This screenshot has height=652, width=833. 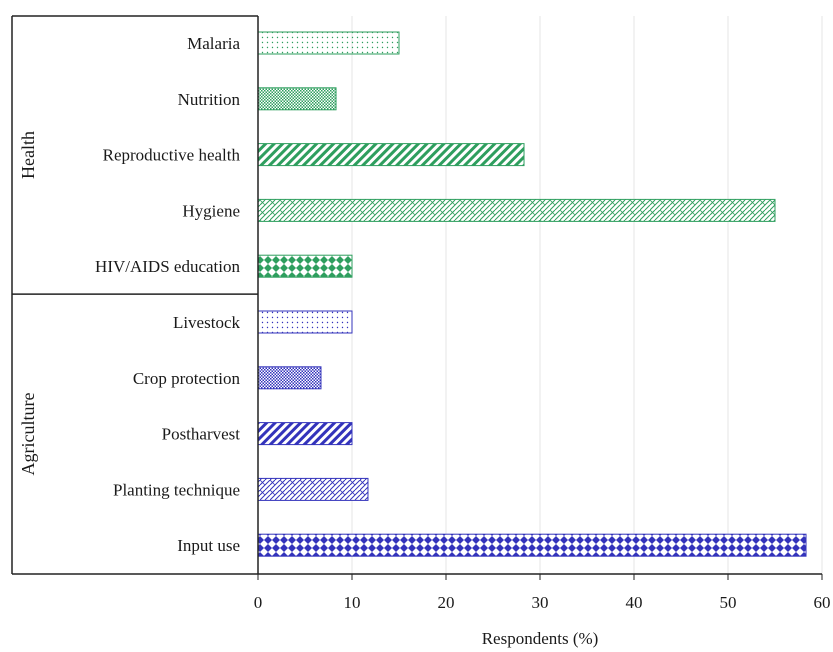 I want to click on bar-malaria, so click(x=328, y=43).